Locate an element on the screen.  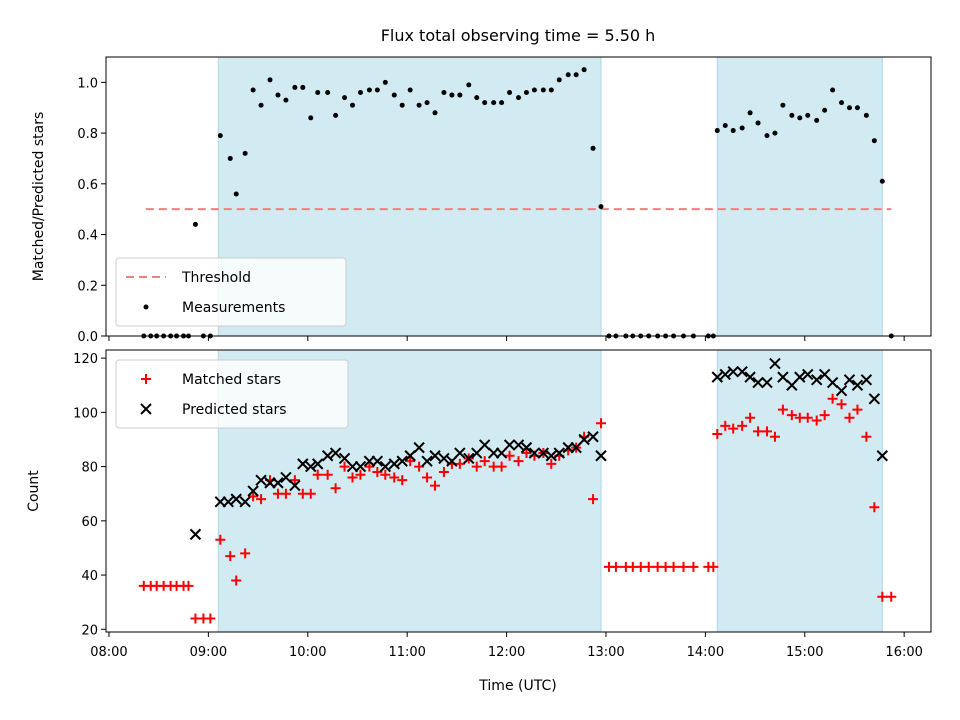
x-tick-label: 15:00 is located at coordinates (804, 652).